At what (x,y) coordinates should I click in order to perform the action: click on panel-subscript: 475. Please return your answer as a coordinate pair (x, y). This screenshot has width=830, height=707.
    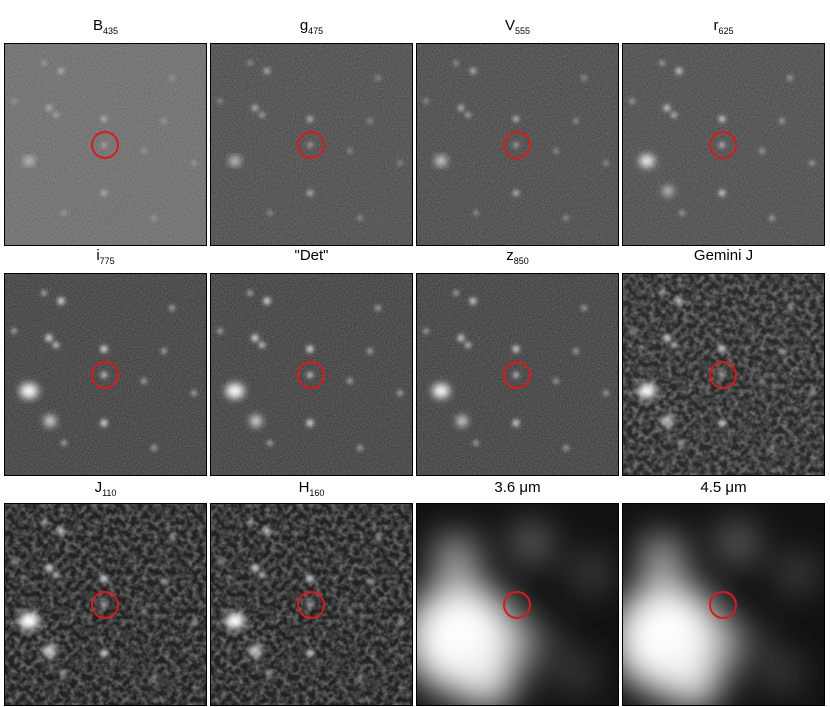
    Looking at the image, I should click on (315, 31).